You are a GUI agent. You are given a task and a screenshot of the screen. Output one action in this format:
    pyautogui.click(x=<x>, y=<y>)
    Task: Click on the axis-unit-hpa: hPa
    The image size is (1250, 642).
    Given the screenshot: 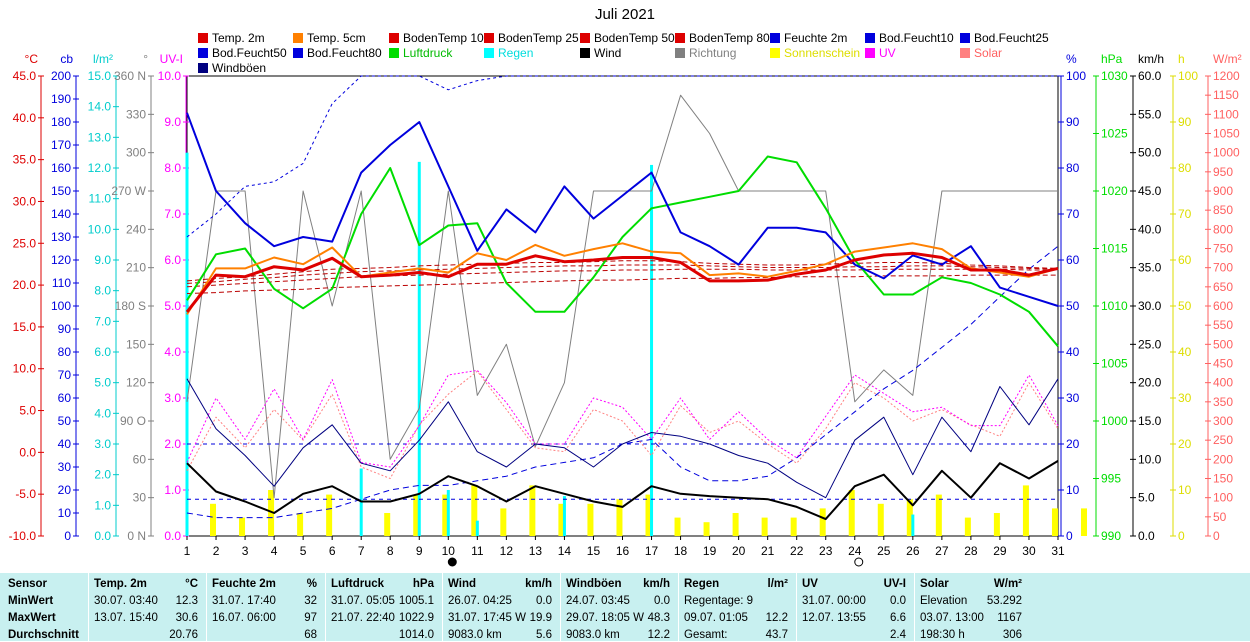 What is the action you would take?
    pyautogui.click(x=1112, y=59)
    